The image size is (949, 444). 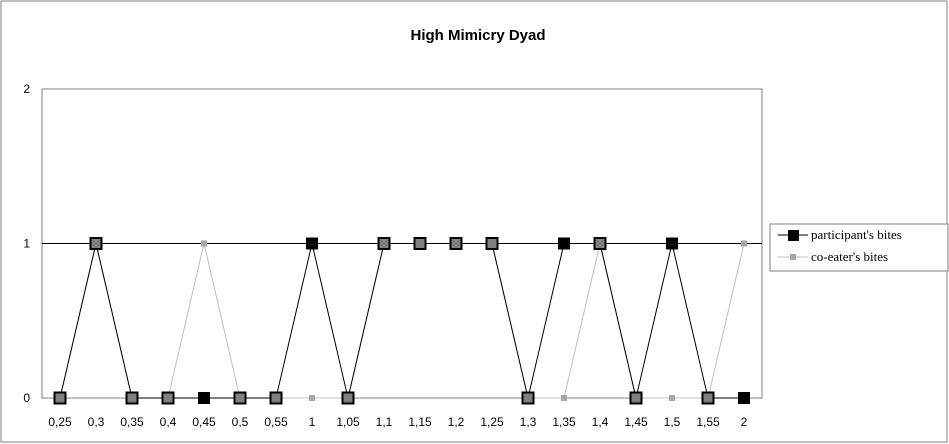 I want to click on x-tick-label: 1,25, so click(x=492, y=422).